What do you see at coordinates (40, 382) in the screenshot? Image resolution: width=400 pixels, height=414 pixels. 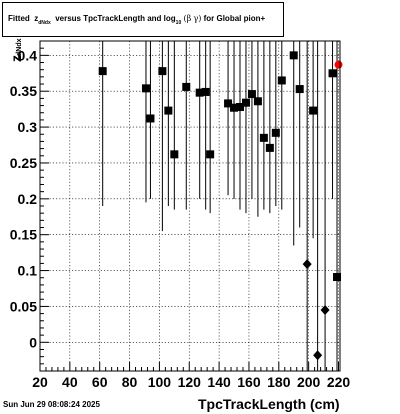 I see `x-tick-label: 20` at bounding box center [40, 382].